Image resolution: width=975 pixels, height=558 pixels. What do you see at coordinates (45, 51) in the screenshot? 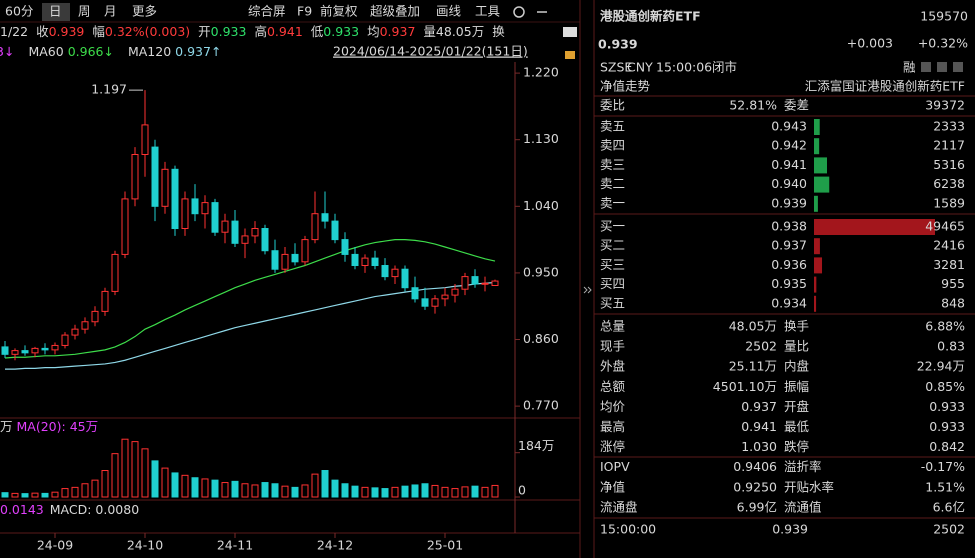
I see `ma-legend-name: MA60` at bounding box center [45, 51].